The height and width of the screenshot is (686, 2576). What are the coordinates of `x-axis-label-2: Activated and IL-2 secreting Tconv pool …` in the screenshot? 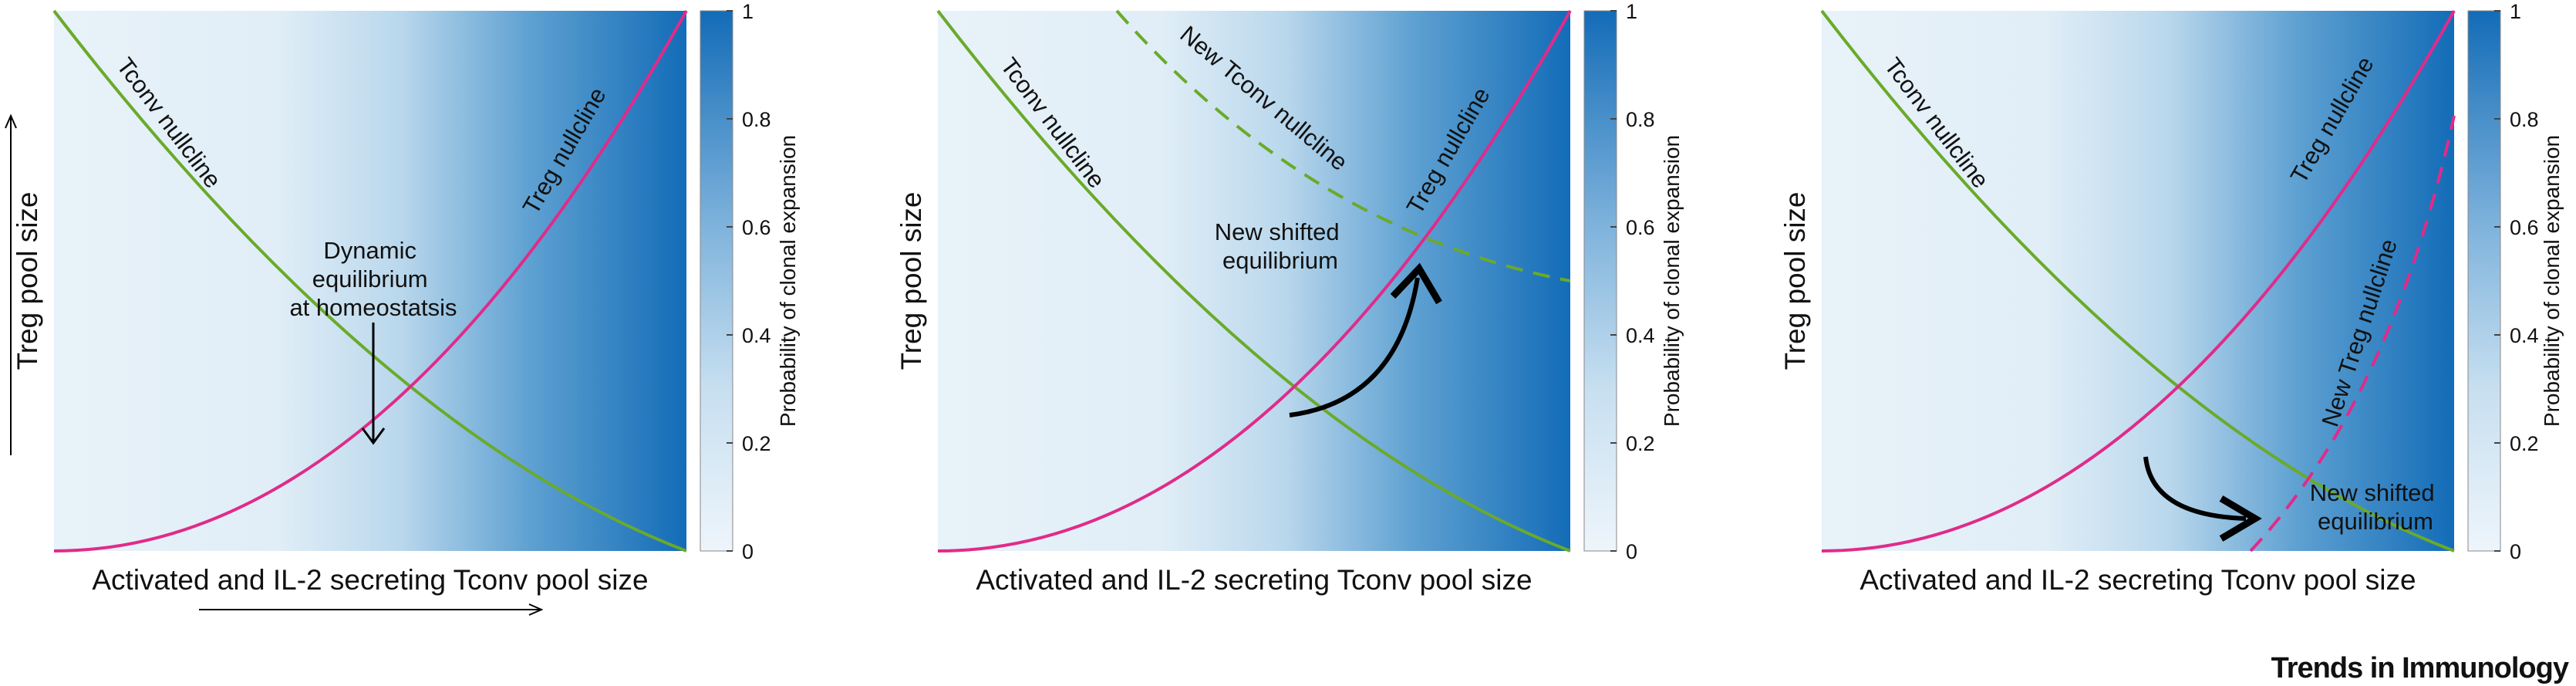 It's located at (1254, 580).